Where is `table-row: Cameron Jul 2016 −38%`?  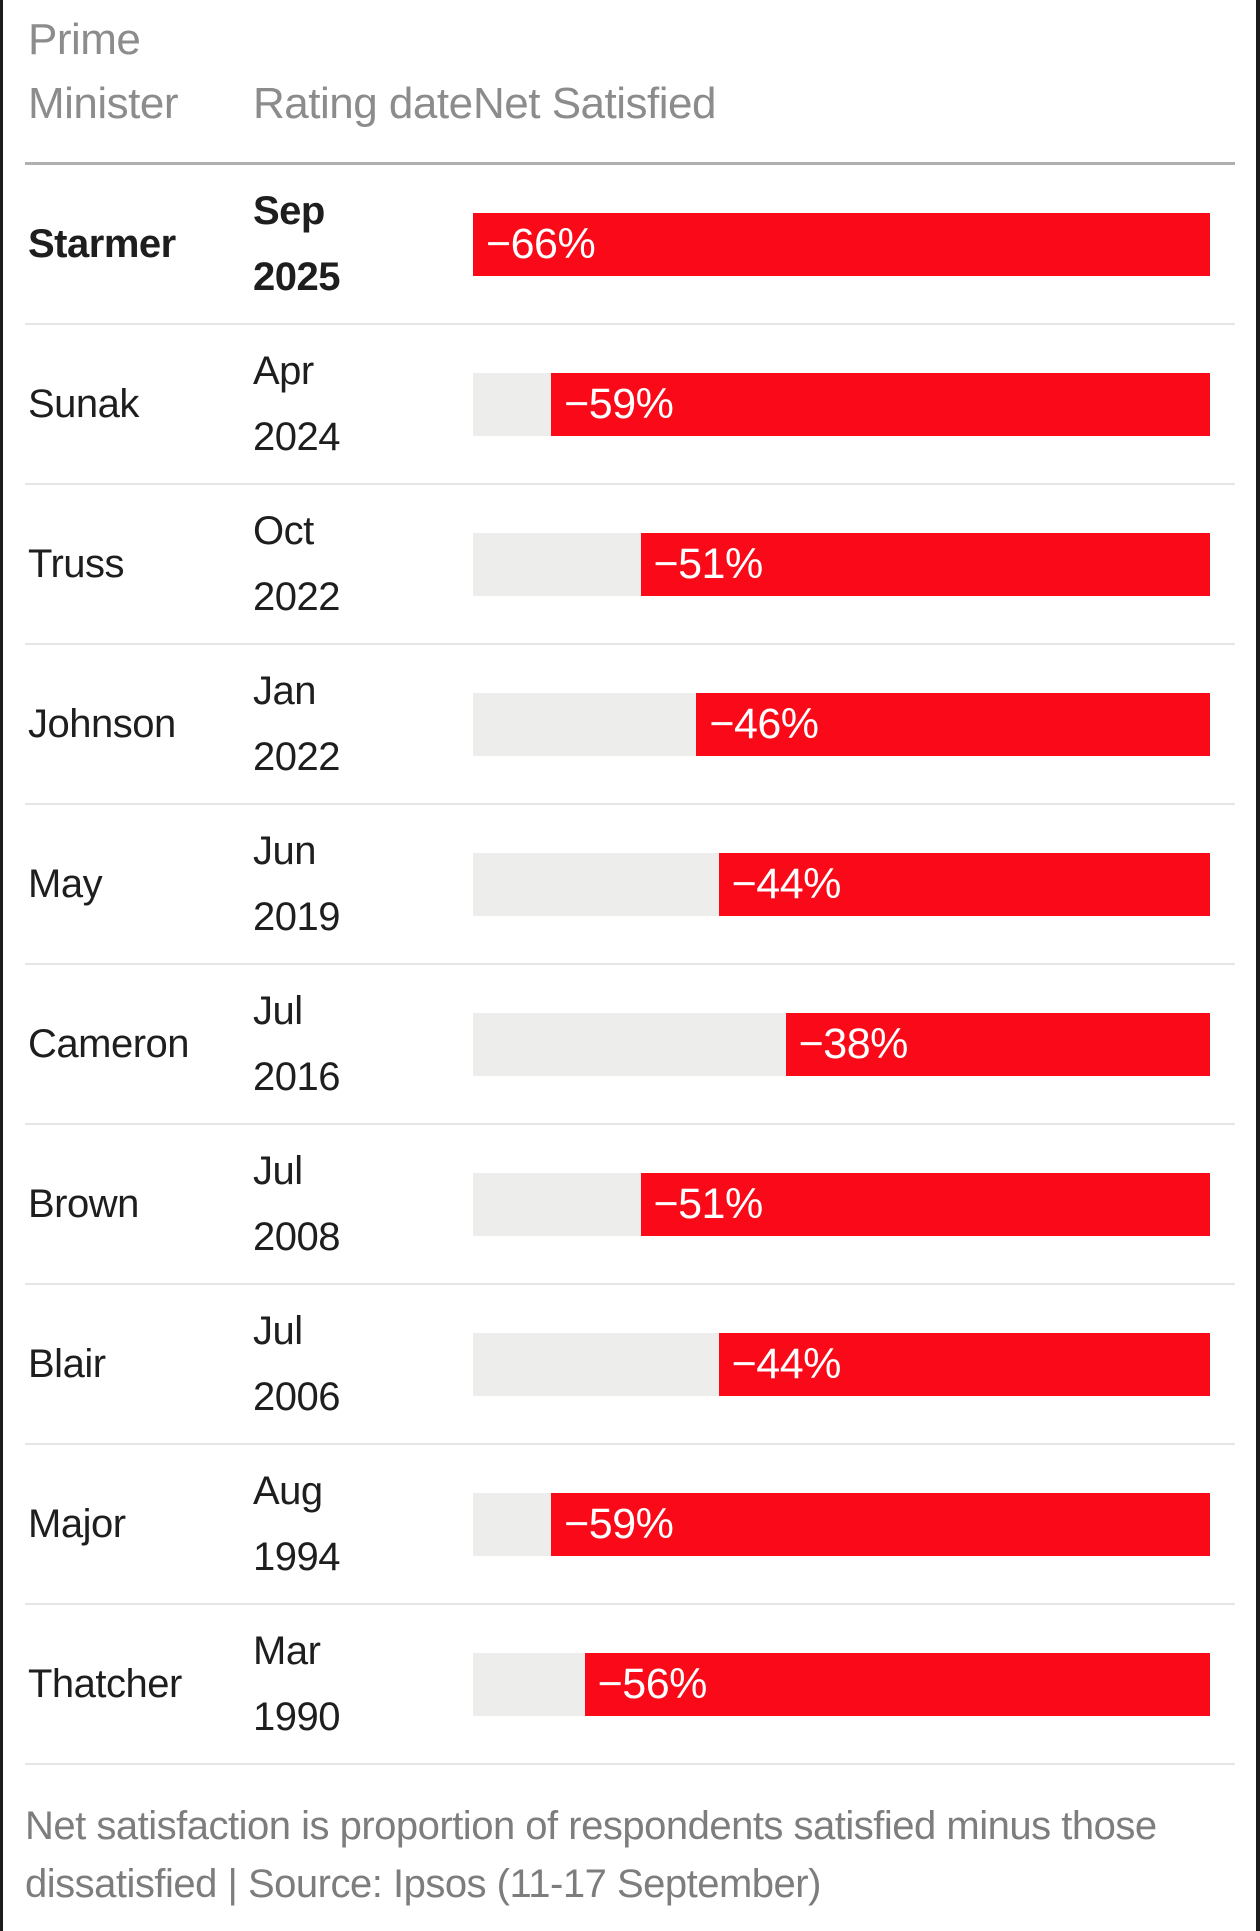 table-row: Cameron Jul 2016 −38% is located at coordinates (630, 1045).